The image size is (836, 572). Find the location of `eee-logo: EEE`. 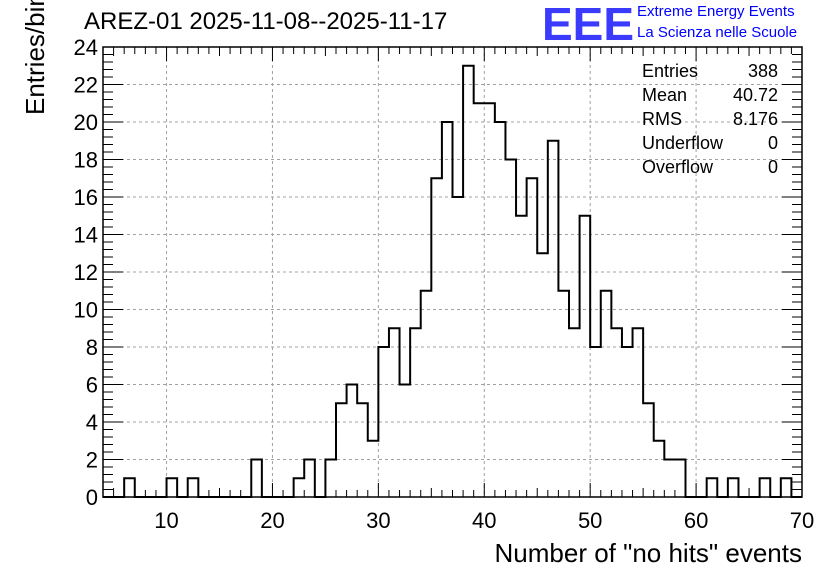

eee-logo: EEE is located at coordinates (588, 24).